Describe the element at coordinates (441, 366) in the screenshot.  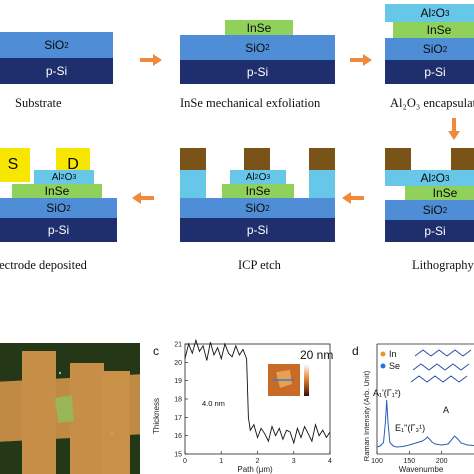
I see `crystal-structure` at that location.